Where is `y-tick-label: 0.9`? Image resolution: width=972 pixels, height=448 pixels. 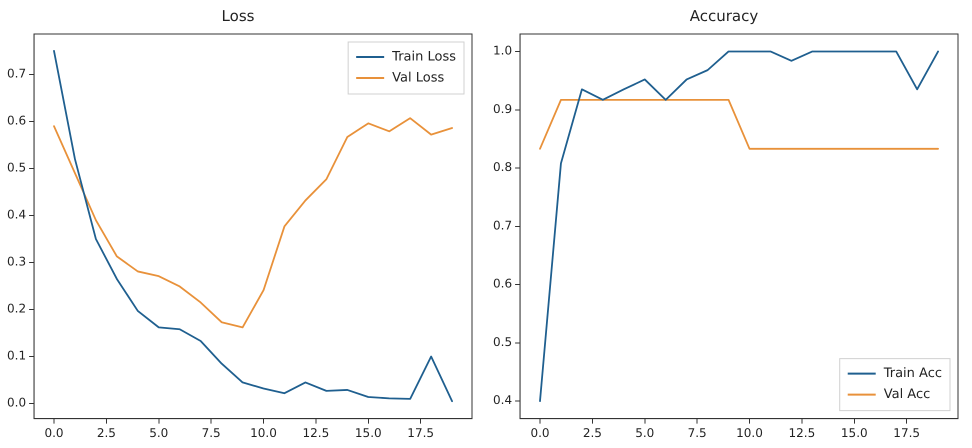
y-tick-label: 0.9 is located at coordinates (502, 109).